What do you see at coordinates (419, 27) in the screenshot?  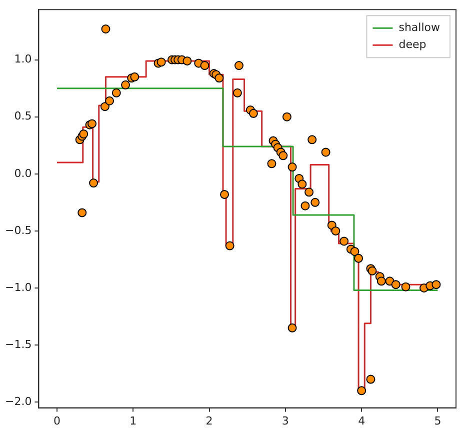 I see `legend-label: shallow` at bounding box center [419, 27].